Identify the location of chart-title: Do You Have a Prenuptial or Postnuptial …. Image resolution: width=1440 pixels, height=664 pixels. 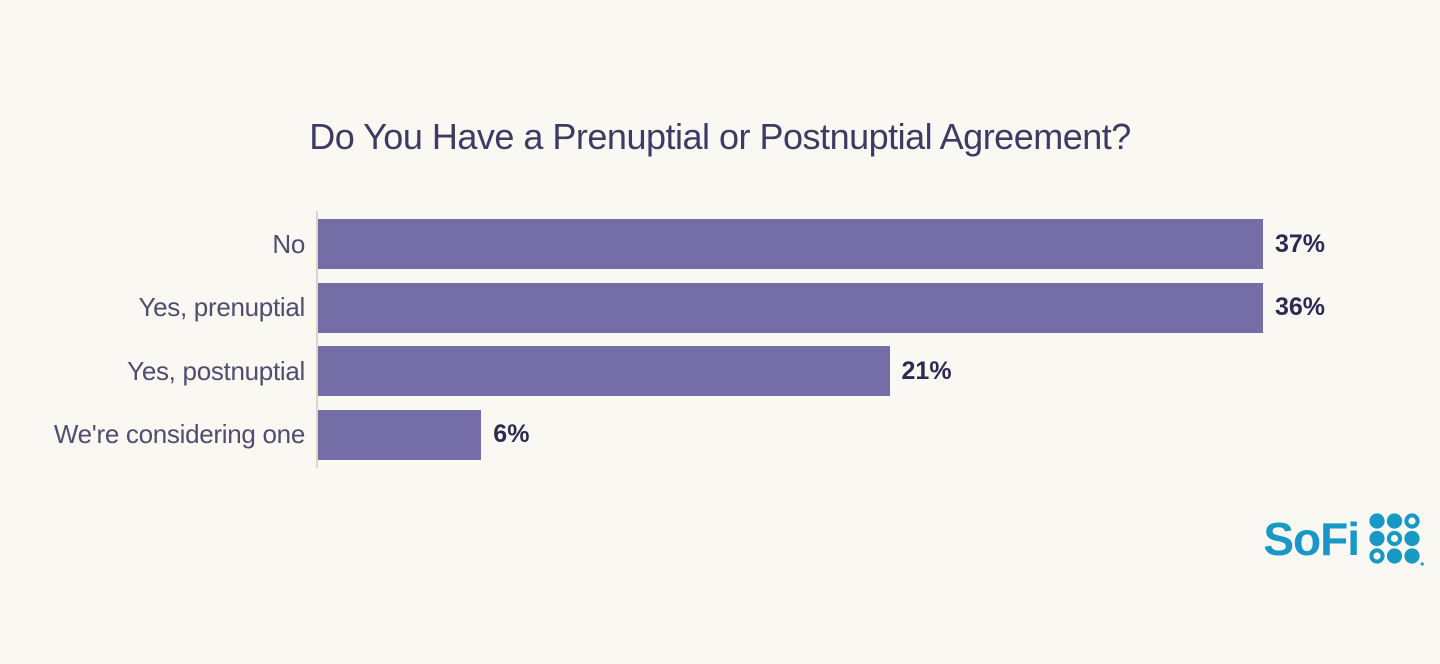
(720, 136).